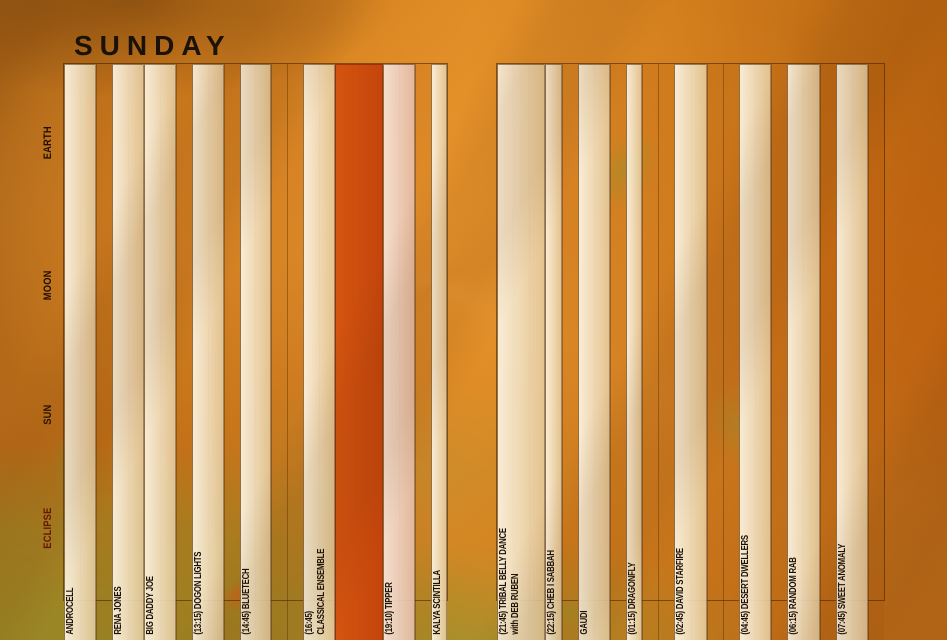 The width and height of the screenshot is (947, 640). I want to click on stage-label-text: SUN, so click(48, 414).